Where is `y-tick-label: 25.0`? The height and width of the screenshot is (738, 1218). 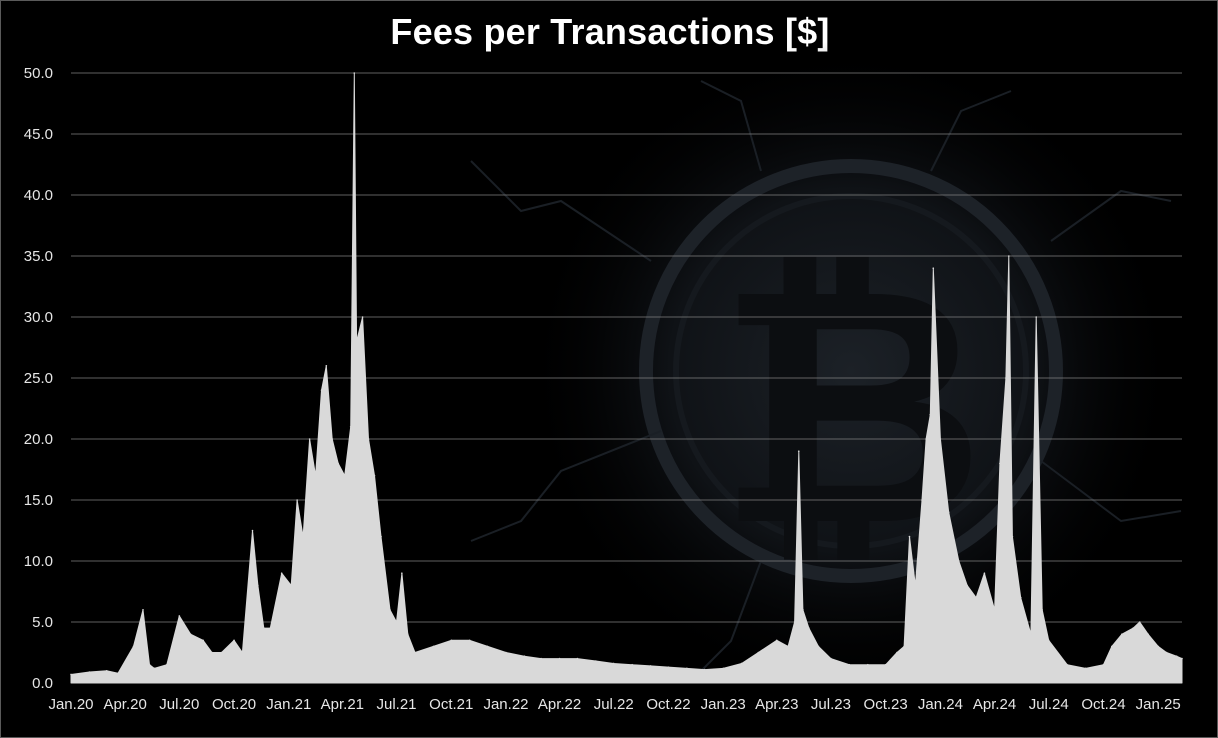
y-tick-label: 25.0 is located at coordinates (38, 378).